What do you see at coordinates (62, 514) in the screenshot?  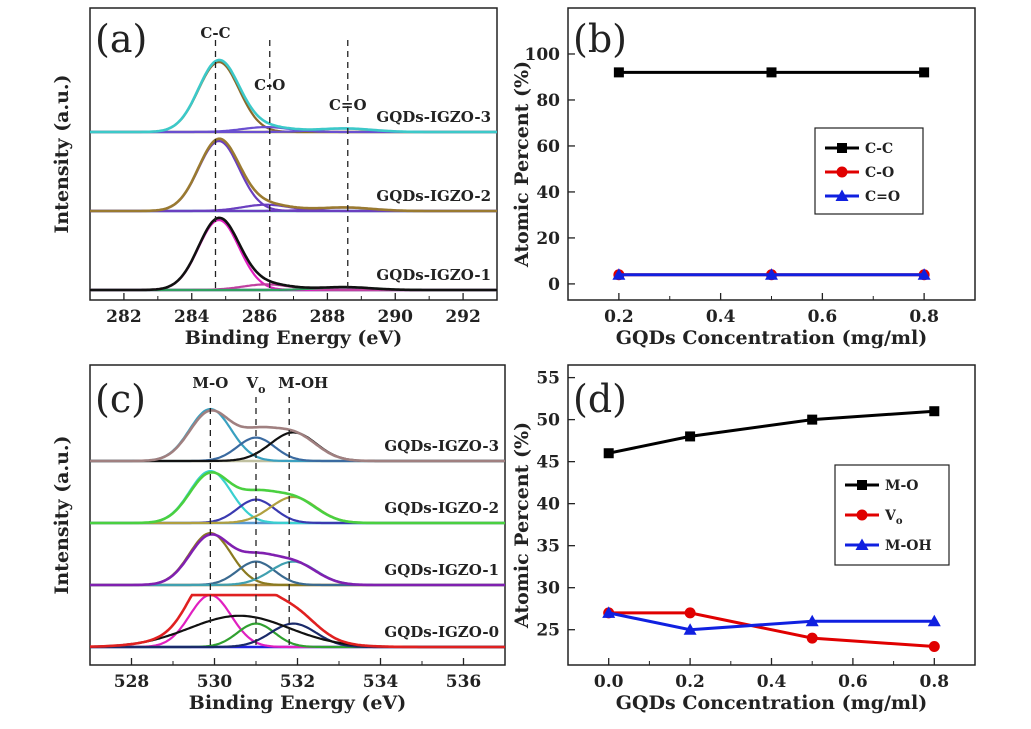 I see `y-axis-label: Intensity (a.u.)` at bounding box center [62, 514].